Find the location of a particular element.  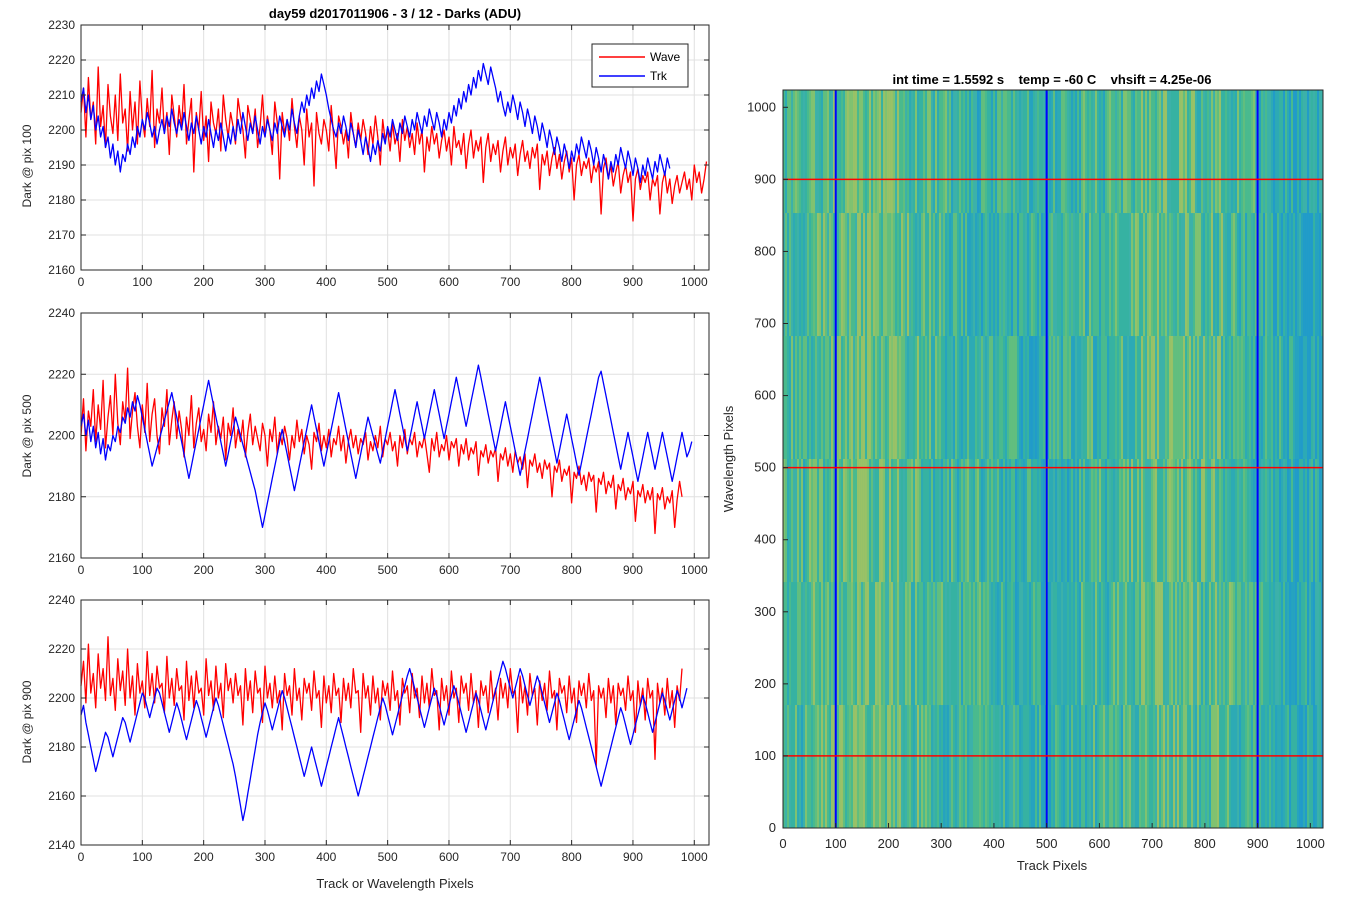

x-tick-label: 500 is located at coordinates (388, 570).